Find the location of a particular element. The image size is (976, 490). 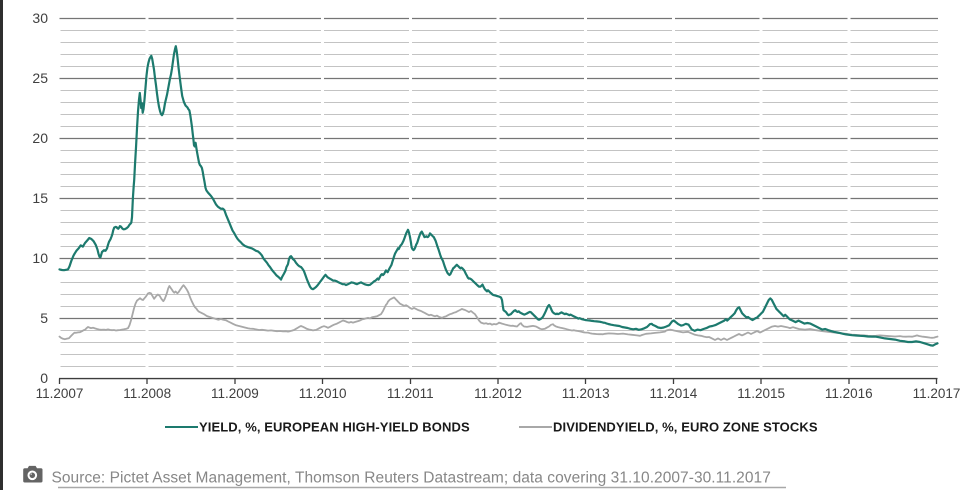

svg-text: 11.2011 is located at coordinates (410, 393).